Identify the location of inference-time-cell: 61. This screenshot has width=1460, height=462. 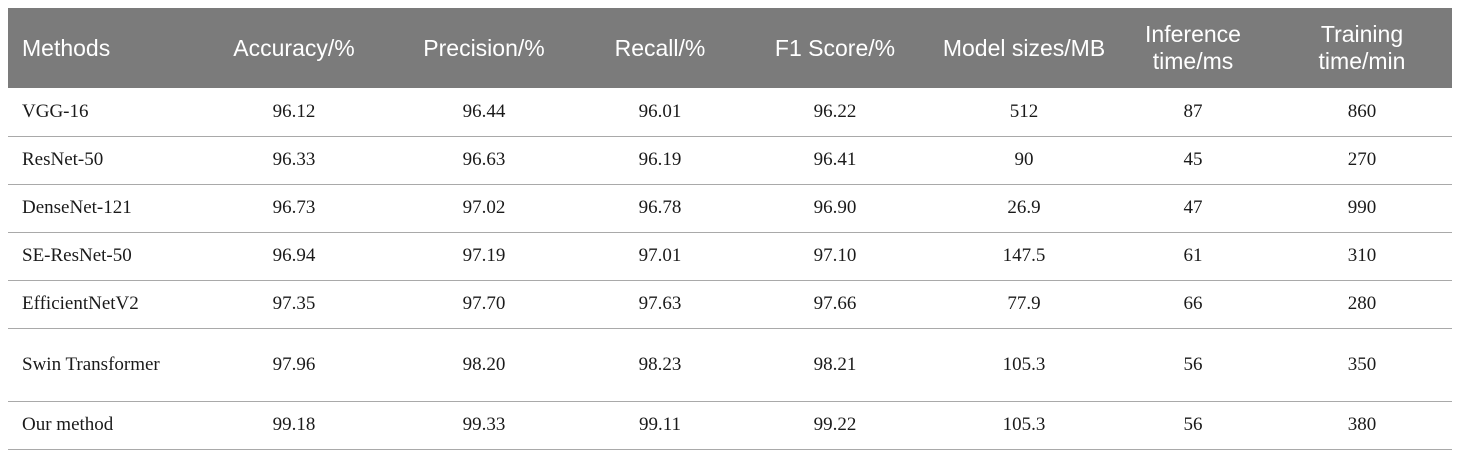
(1193, 255).